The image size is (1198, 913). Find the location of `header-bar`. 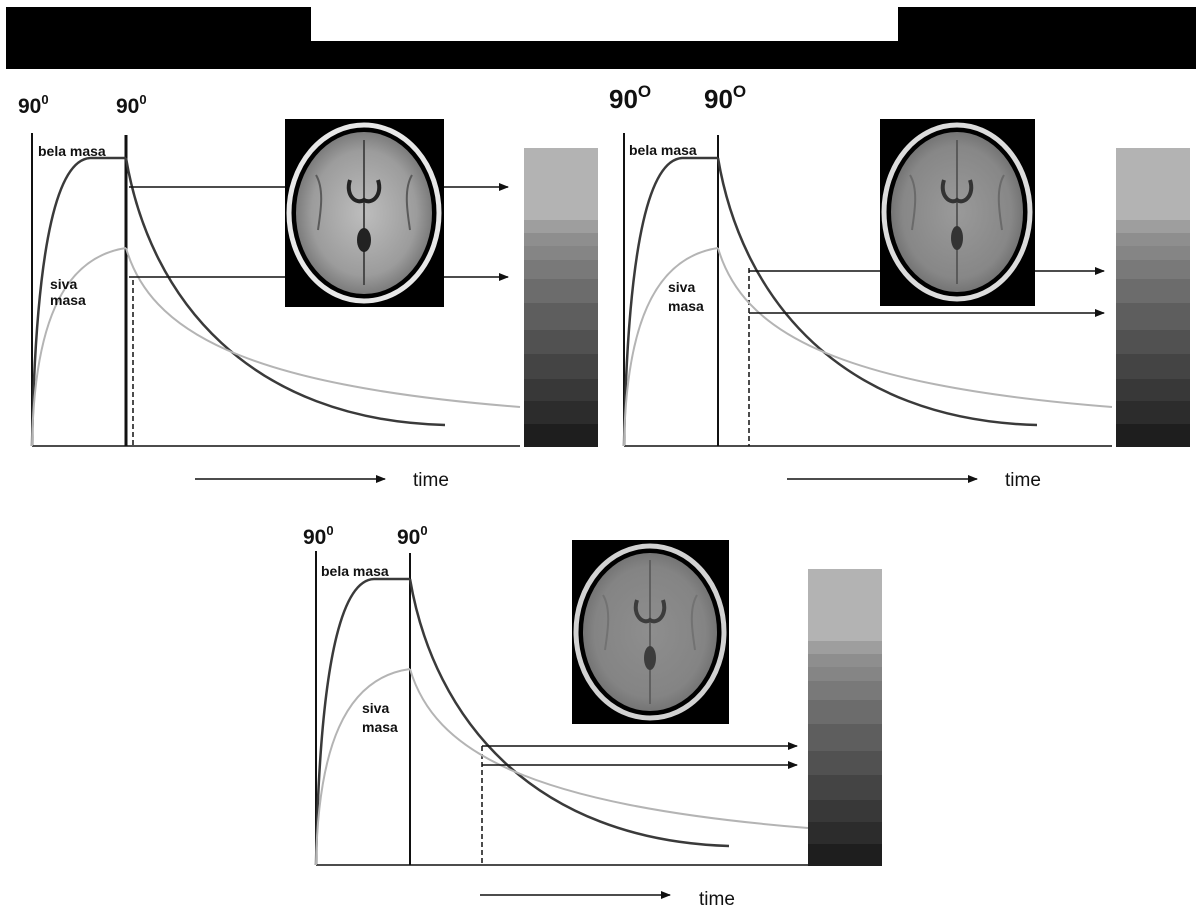

header-bar is located at coordinates (601, 38).